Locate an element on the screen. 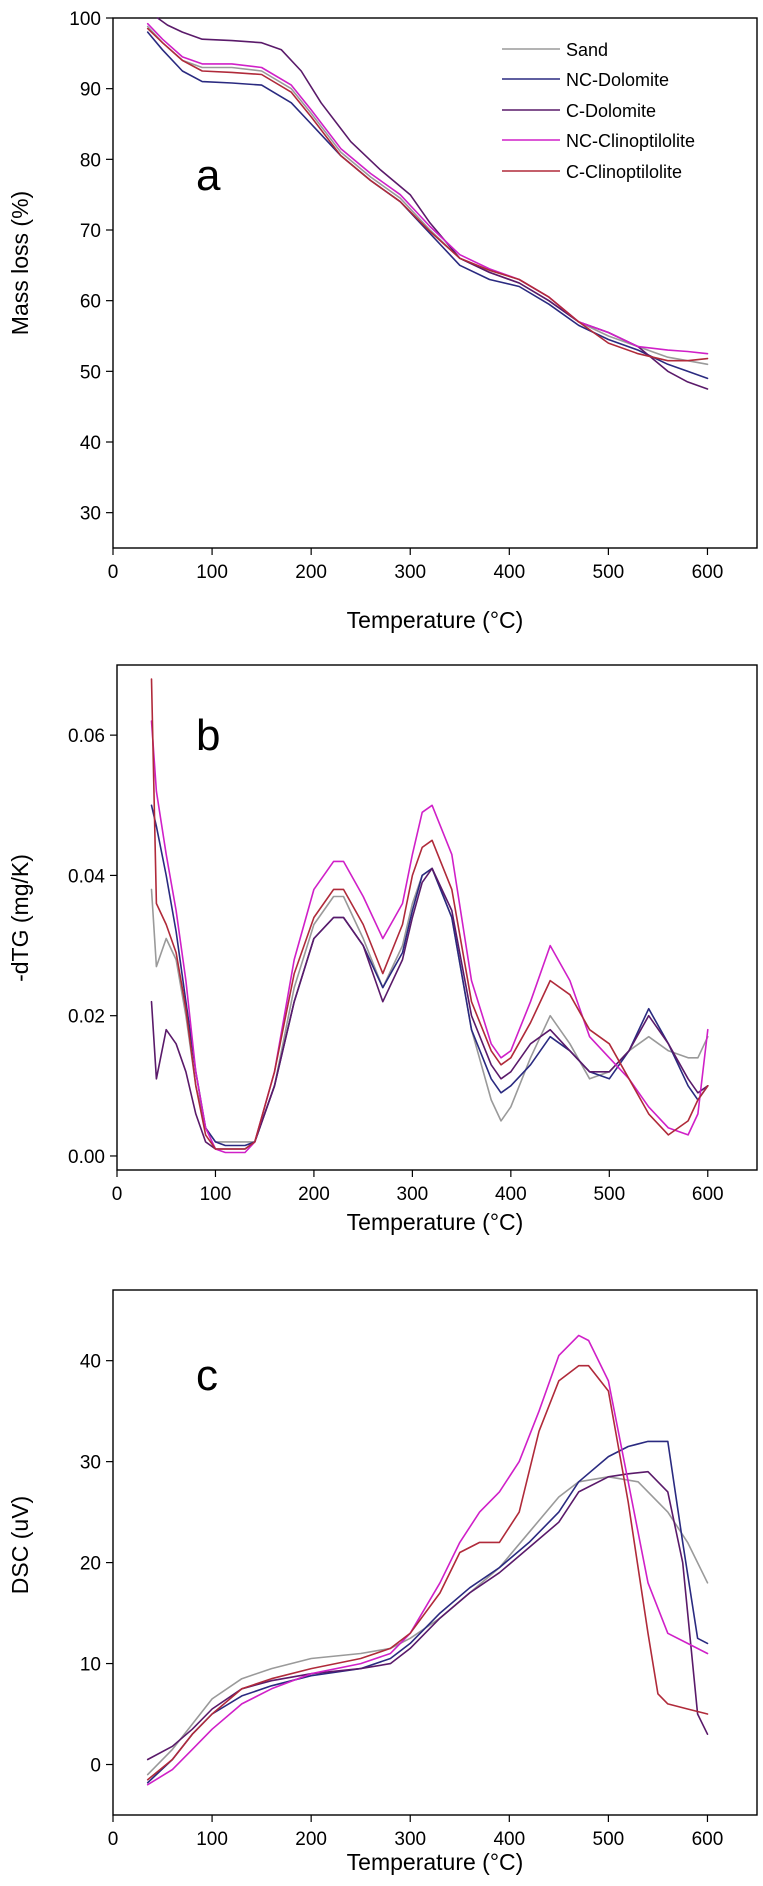  x-tick-label-a: 500 is located at coordinates (609, 572).